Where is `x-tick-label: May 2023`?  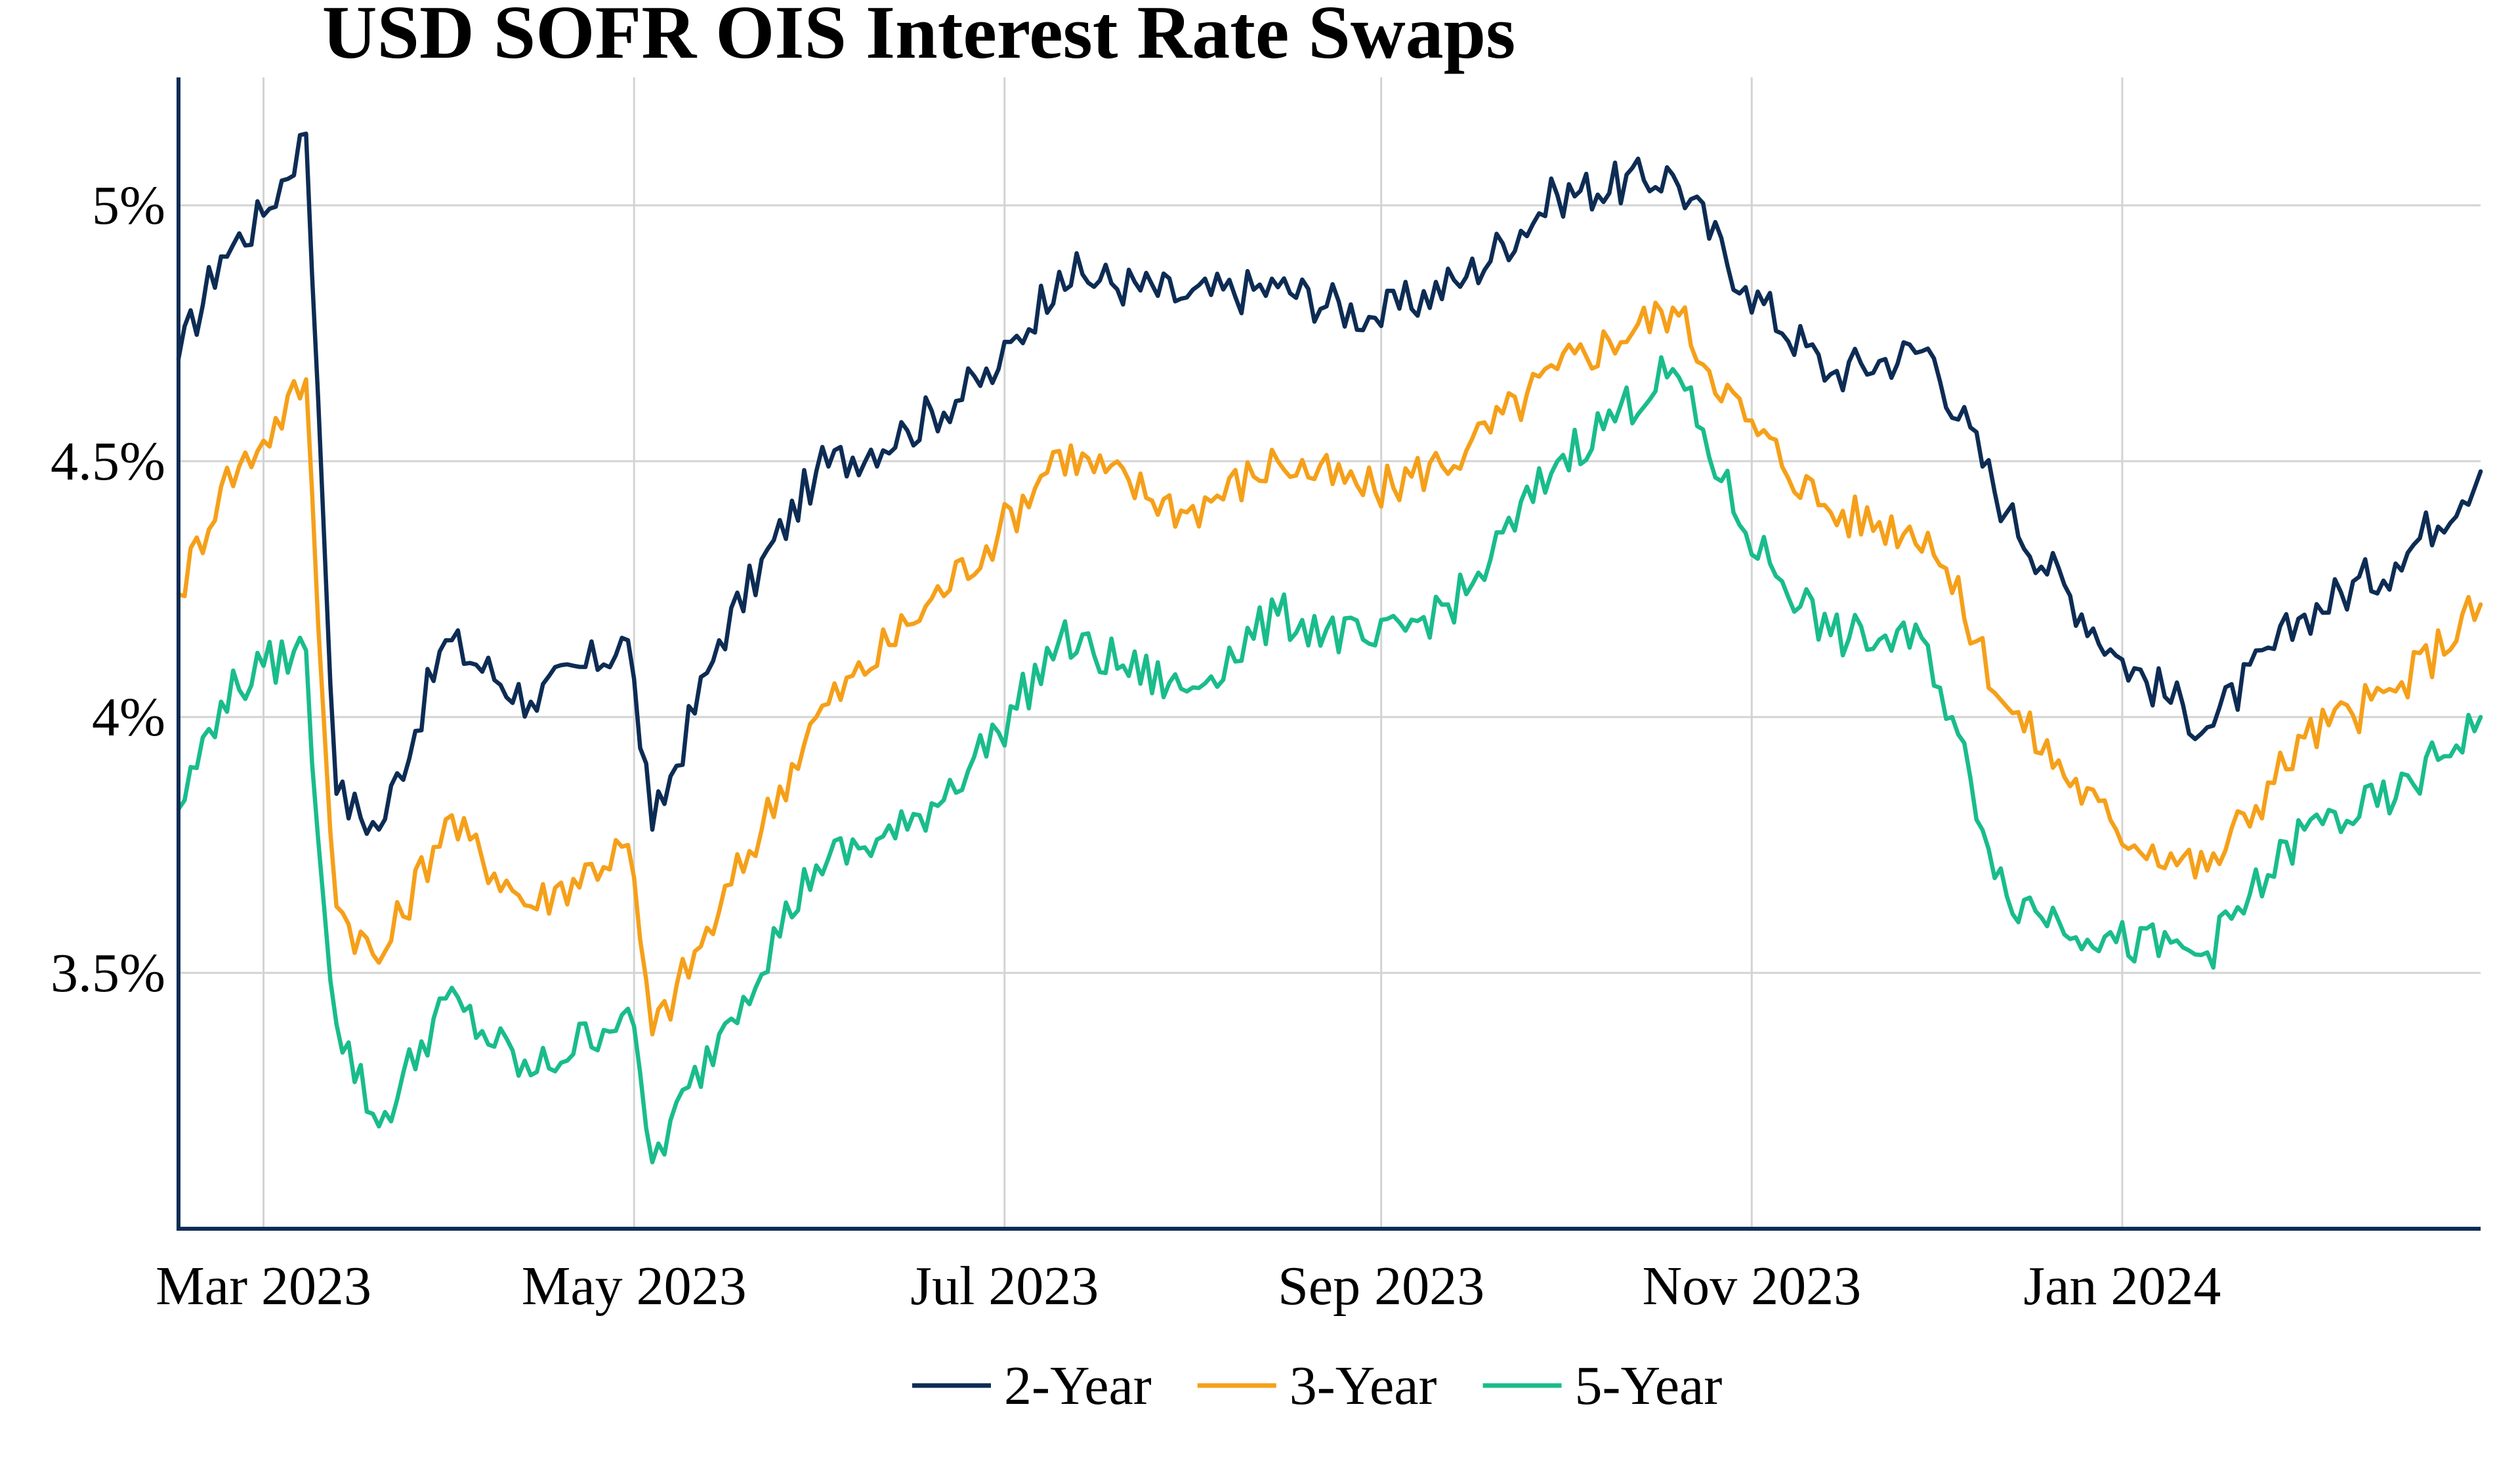 x-tick-label: May 2023 is located at coordinates (634, 1286).